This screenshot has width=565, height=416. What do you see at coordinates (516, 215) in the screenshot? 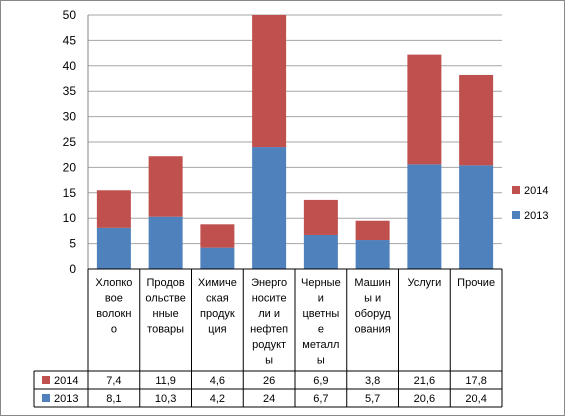
I see `legend-key-2013` at bounding box center [516, 215].